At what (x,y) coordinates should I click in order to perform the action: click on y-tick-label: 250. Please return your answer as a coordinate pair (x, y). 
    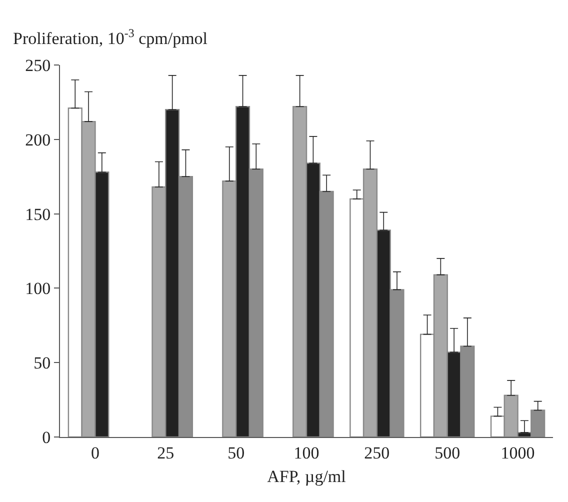
    Looking at the image, I should click on (38, 65).